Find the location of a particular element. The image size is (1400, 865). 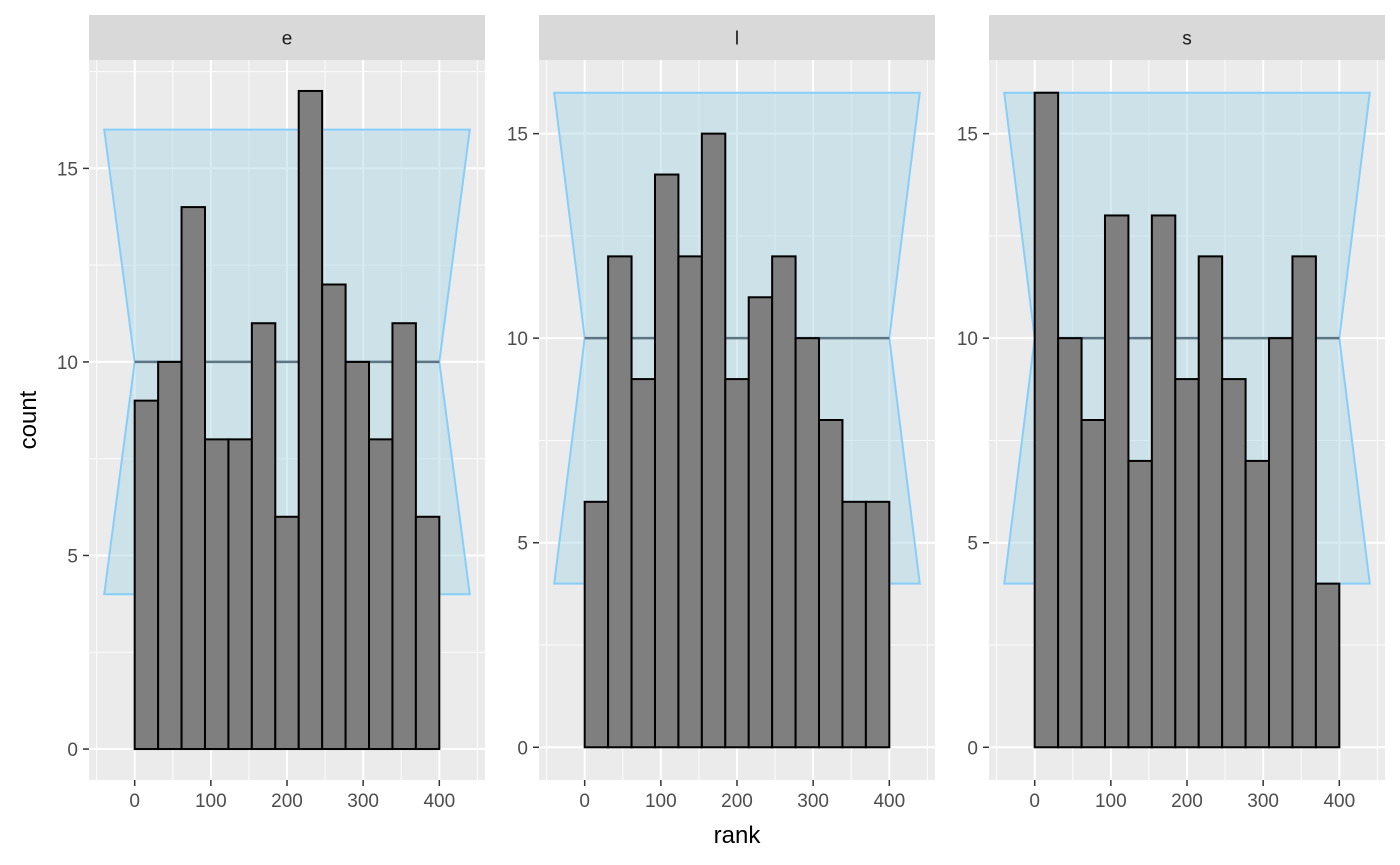

facet-strip-label: e is located at coordinates (287, 39).